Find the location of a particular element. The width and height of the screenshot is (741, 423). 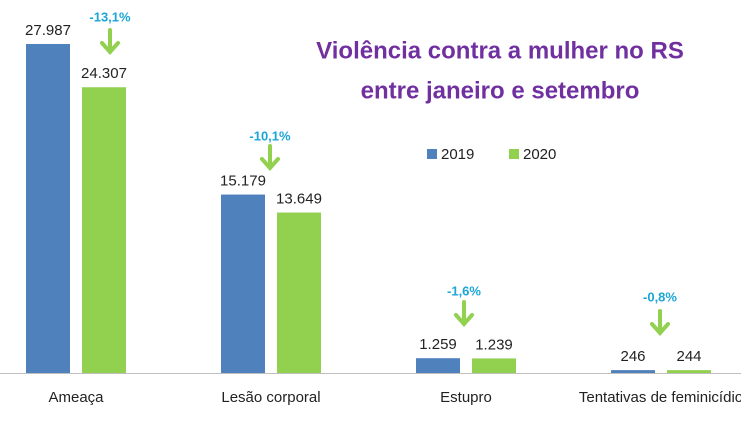

legend-label: 2020 is located at coordinates (539, 154).